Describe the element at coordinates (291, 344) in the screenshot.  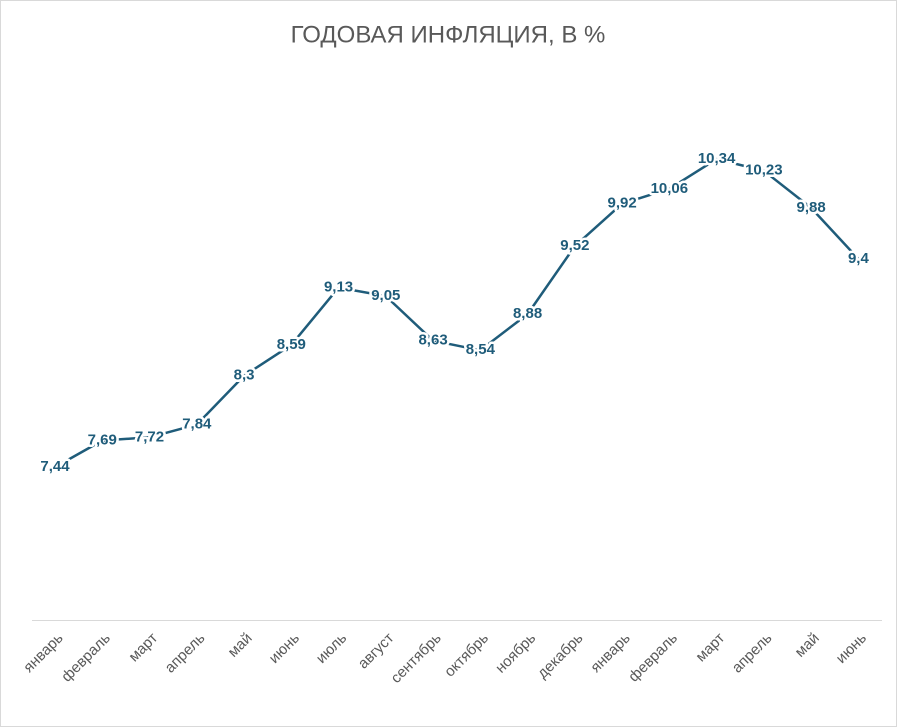
I see `data-label: 8,59` at that location.